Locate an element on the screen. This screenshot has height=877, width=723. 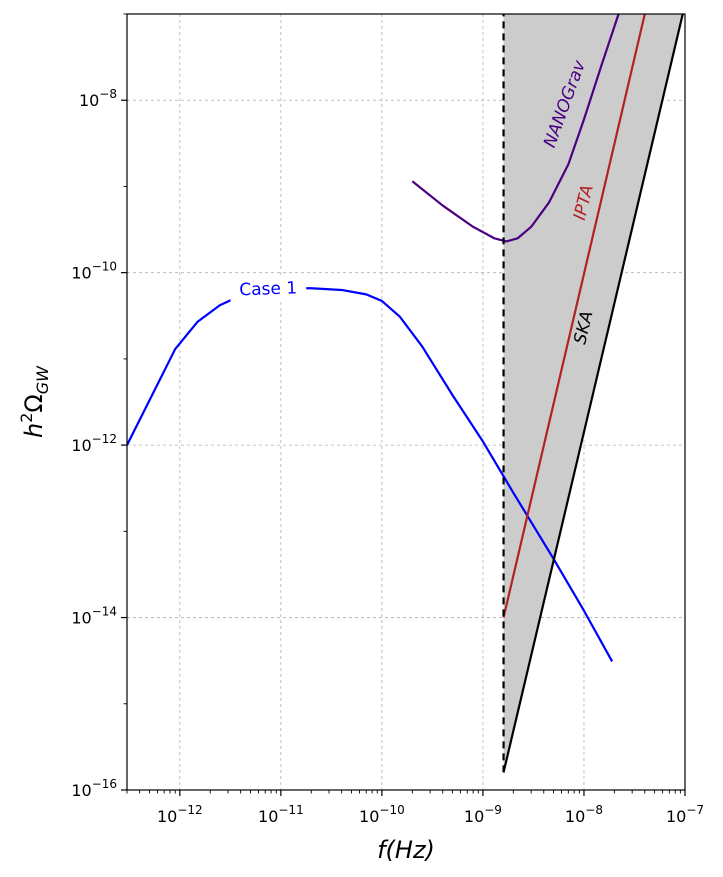
y-axis-label: h2ΩGW is located at coordinates (34, 401).